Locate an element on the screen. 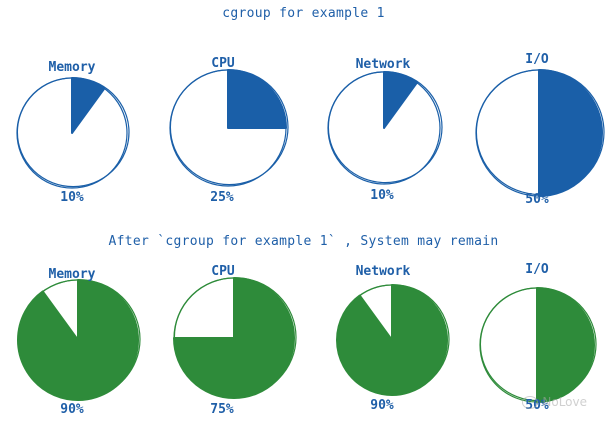  pct-memory-top: 10% is located at coordinates (72, 197).